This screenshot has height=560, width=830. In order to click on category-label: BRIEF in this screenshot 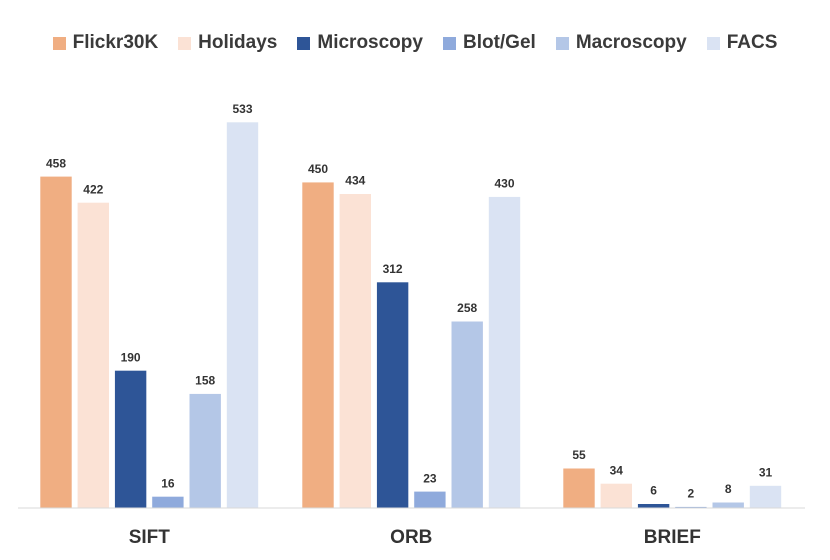, I will do `click(672, 537)`.